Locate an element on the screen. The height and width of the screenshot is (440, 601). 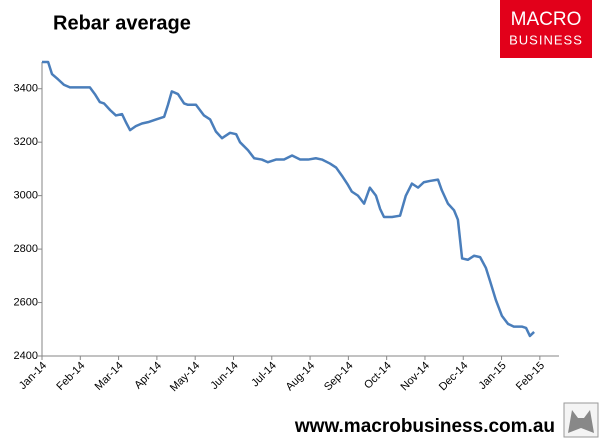
x-tick-label: Dec-14 is located at coordinates (454, 377).